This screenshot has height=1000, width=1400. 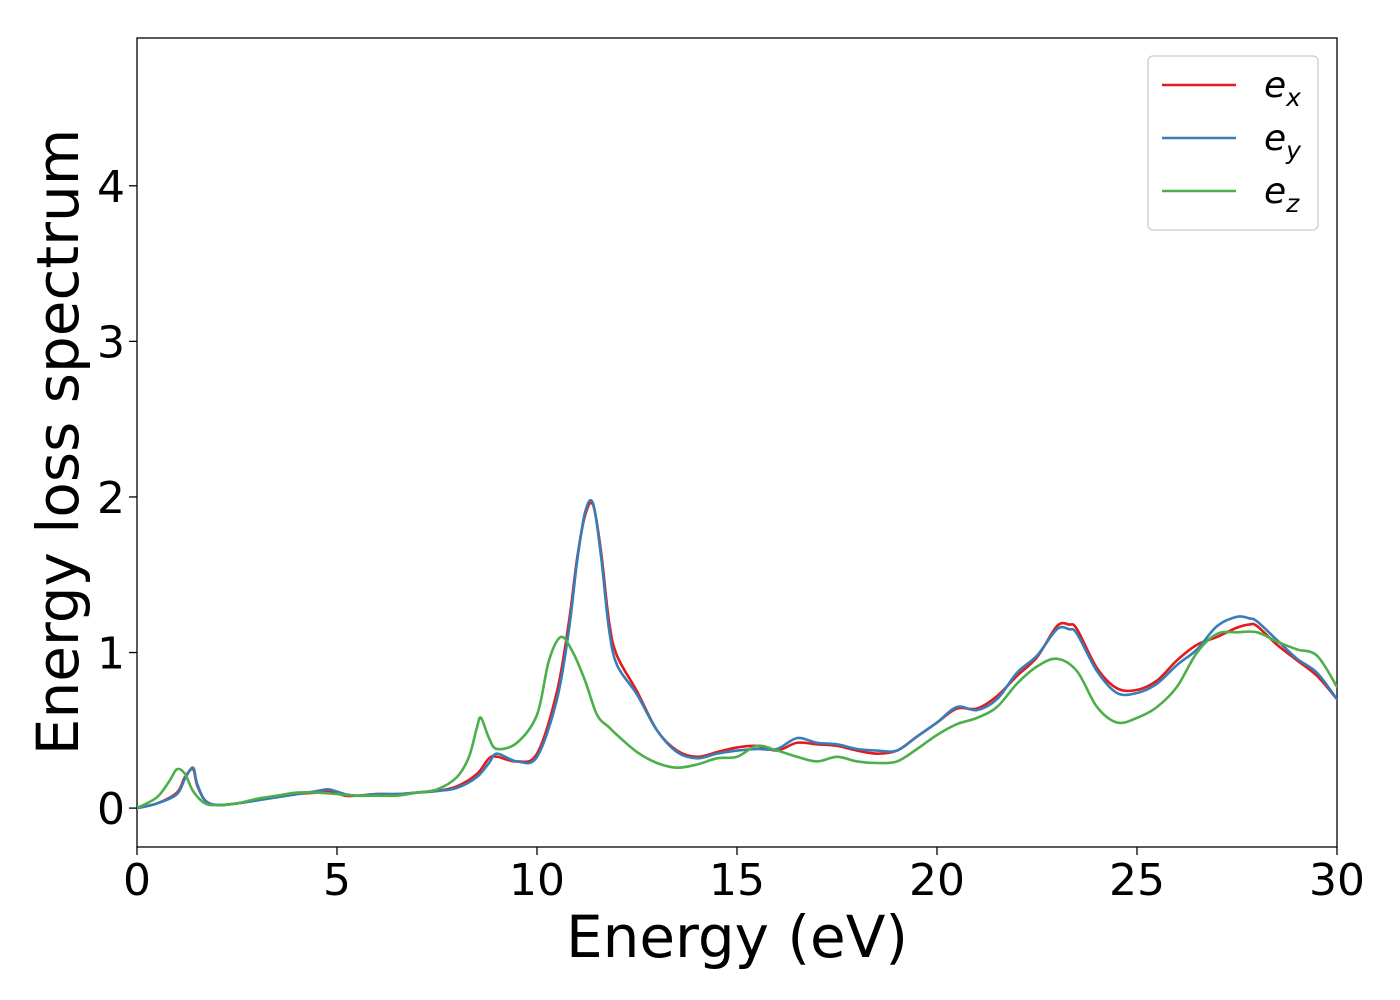 I want to click on x-tick-label: 30, so click(x=1337, y=880).